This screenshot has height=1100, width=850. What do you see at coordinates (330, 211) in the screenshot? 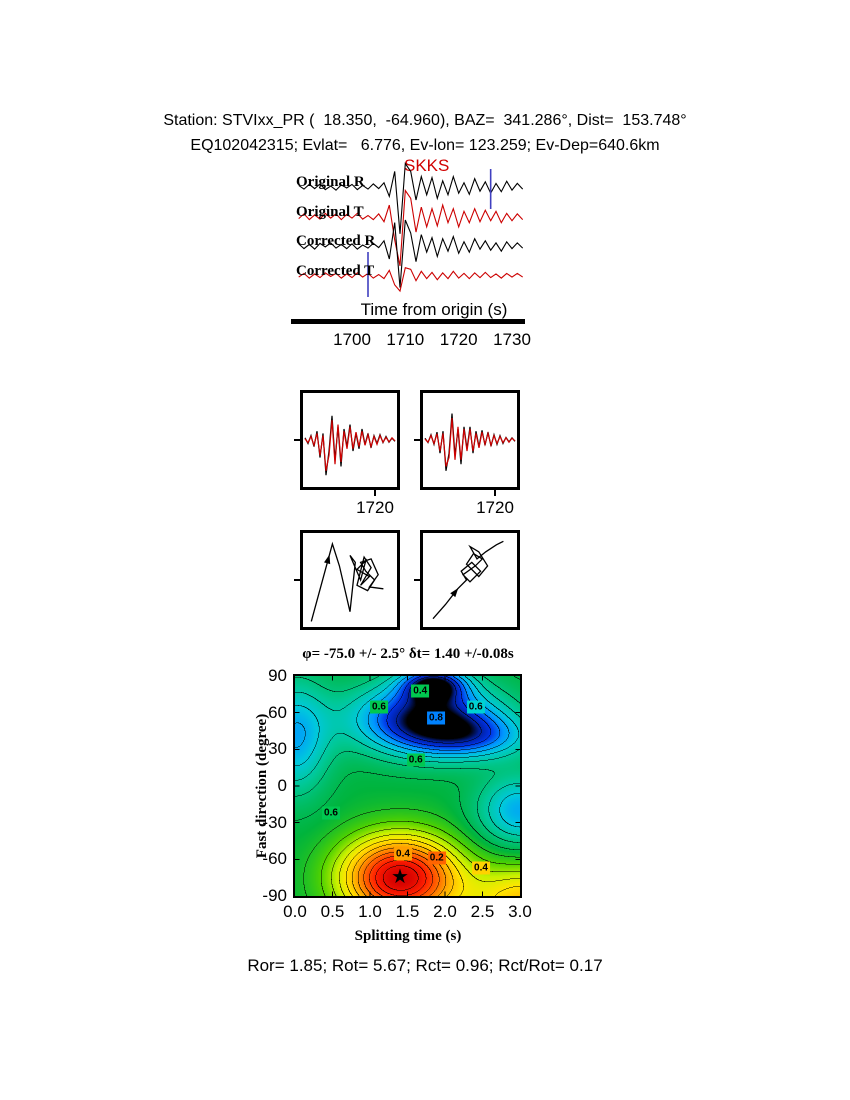
I see `trace-label-1: Original T` at bounding box center [330, 211].